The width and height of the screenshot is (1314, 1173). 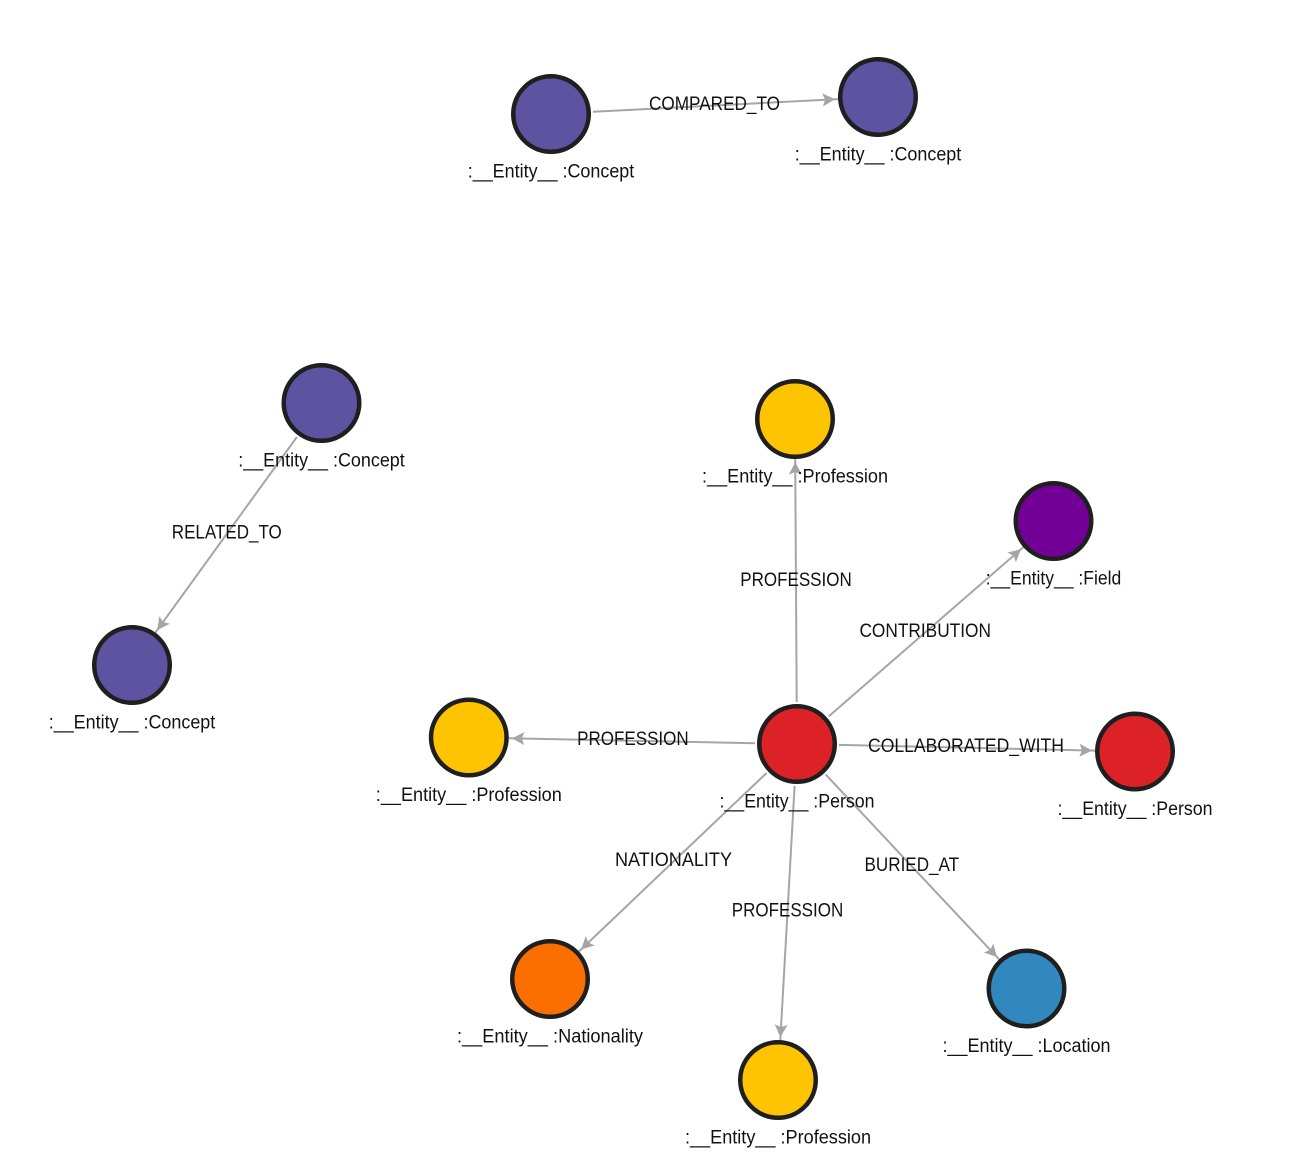 I want to click on svg-text: NATIONALITY, so click(x=673, y=860).